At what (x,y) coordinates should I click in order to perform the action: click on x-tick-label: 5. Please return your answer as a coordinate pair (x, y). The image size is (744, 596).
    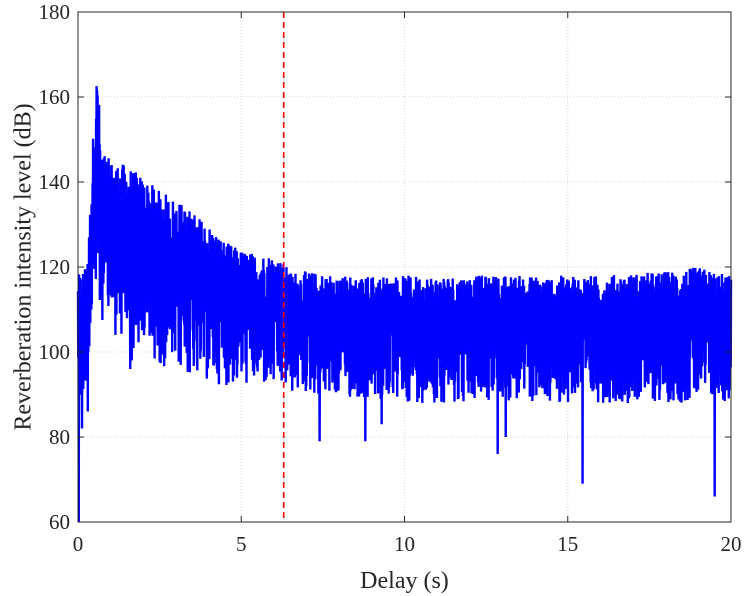
    Looking at the image, I should click on (241, 544).